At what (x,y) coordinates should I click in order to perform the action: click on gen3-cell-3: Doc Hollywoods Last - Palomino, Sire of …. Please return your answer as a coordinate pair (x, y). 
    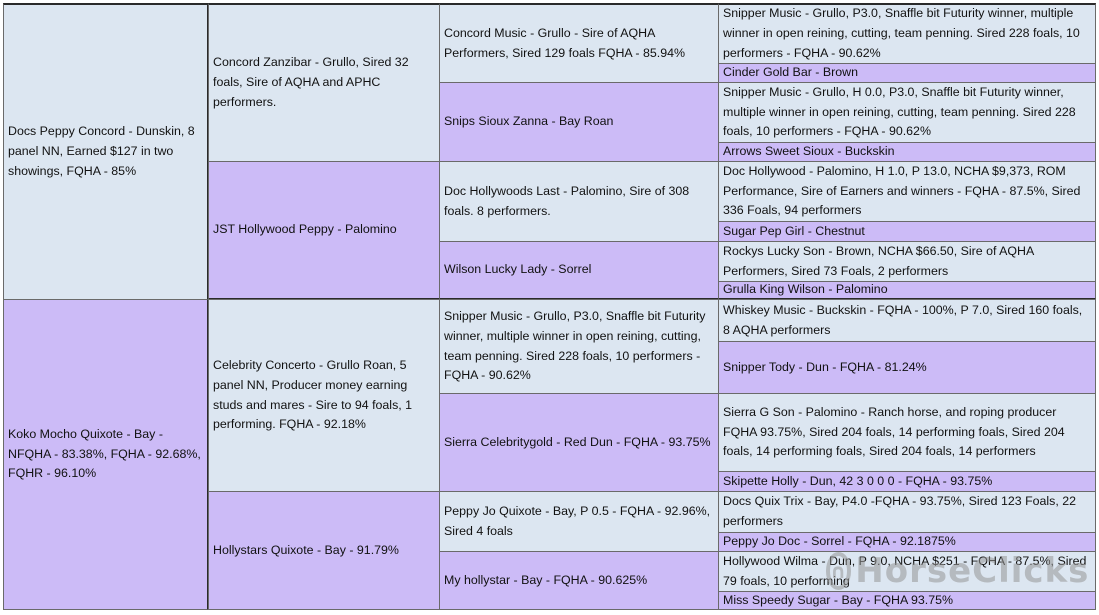
    Looking at the image, I should click on (579, 201).